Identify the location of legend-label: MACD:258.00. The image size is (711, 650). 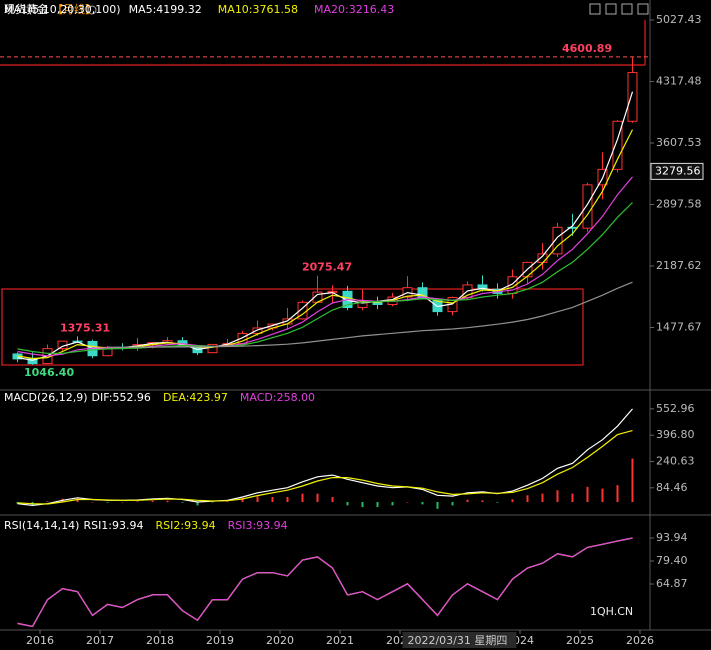
(277, 397).